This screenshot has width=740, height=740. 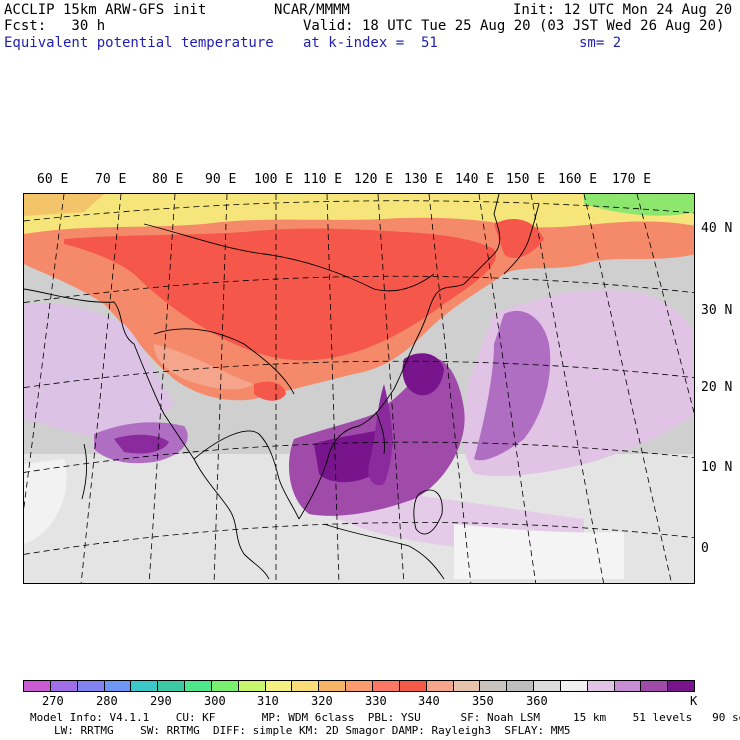 What do you see at coordinates (268, 701) in the screenshot?
I see `colorbar-tick-310: 310` at bounding box center [268, 701].